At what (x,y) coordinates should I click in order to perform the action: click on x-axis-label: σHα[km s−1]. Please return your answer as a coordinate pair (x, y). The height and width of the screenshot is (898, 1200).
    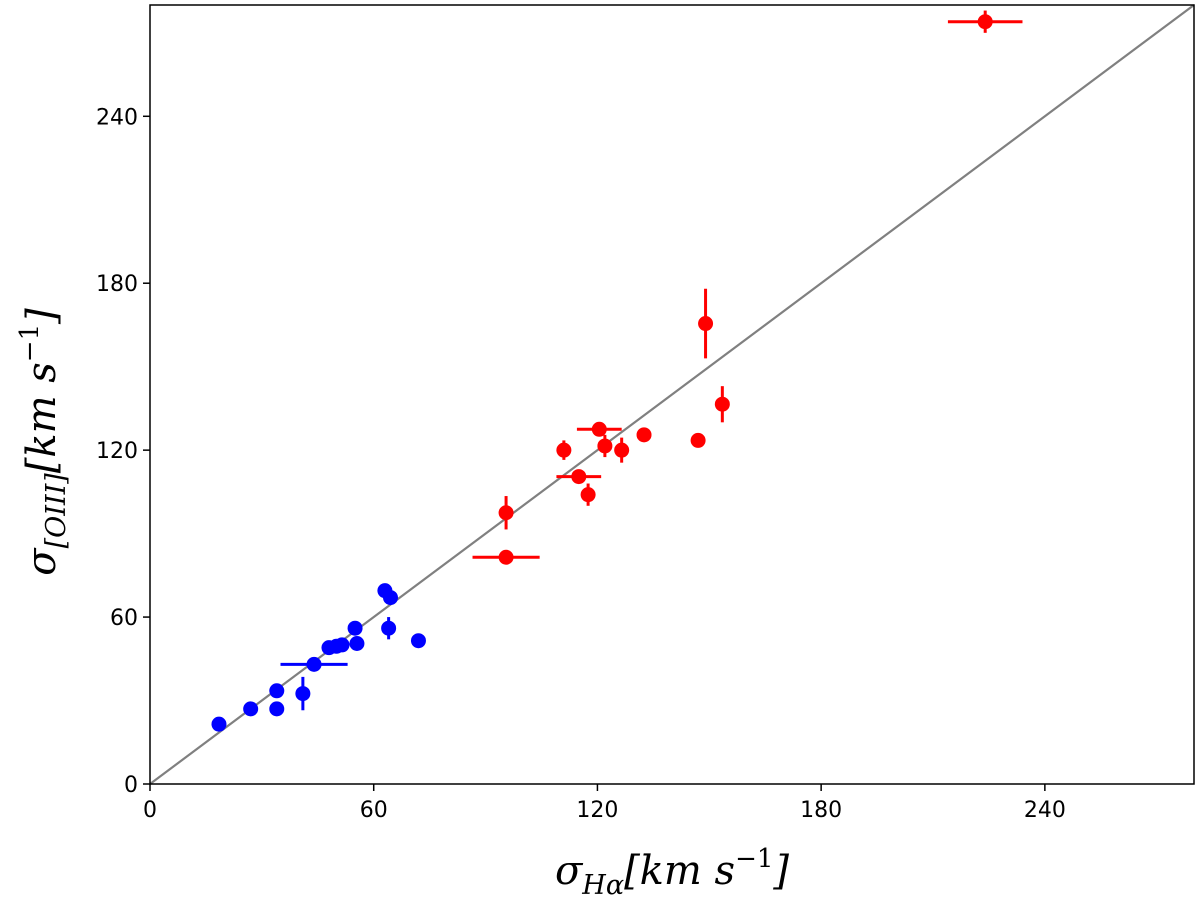
    Looking at the image, I should click on (672, 871).